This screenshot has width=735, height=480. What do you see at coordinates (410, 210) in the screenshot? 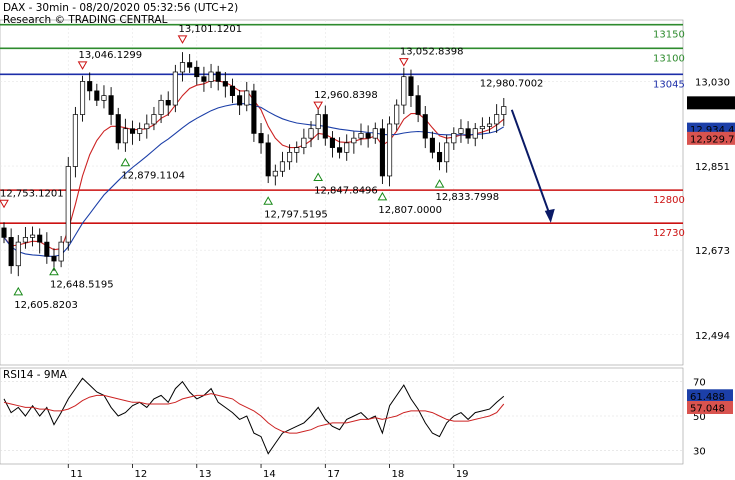
I see `annotation-label: 12,807.0000` at bounding box center [410, 210].